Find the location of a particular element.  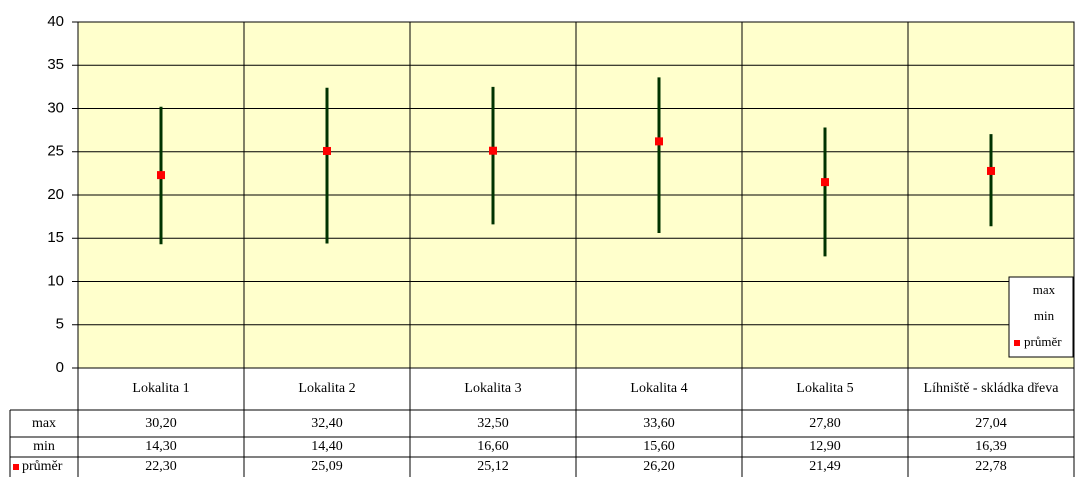

y-tick-label: 20 is located at coordinates (55, 194).